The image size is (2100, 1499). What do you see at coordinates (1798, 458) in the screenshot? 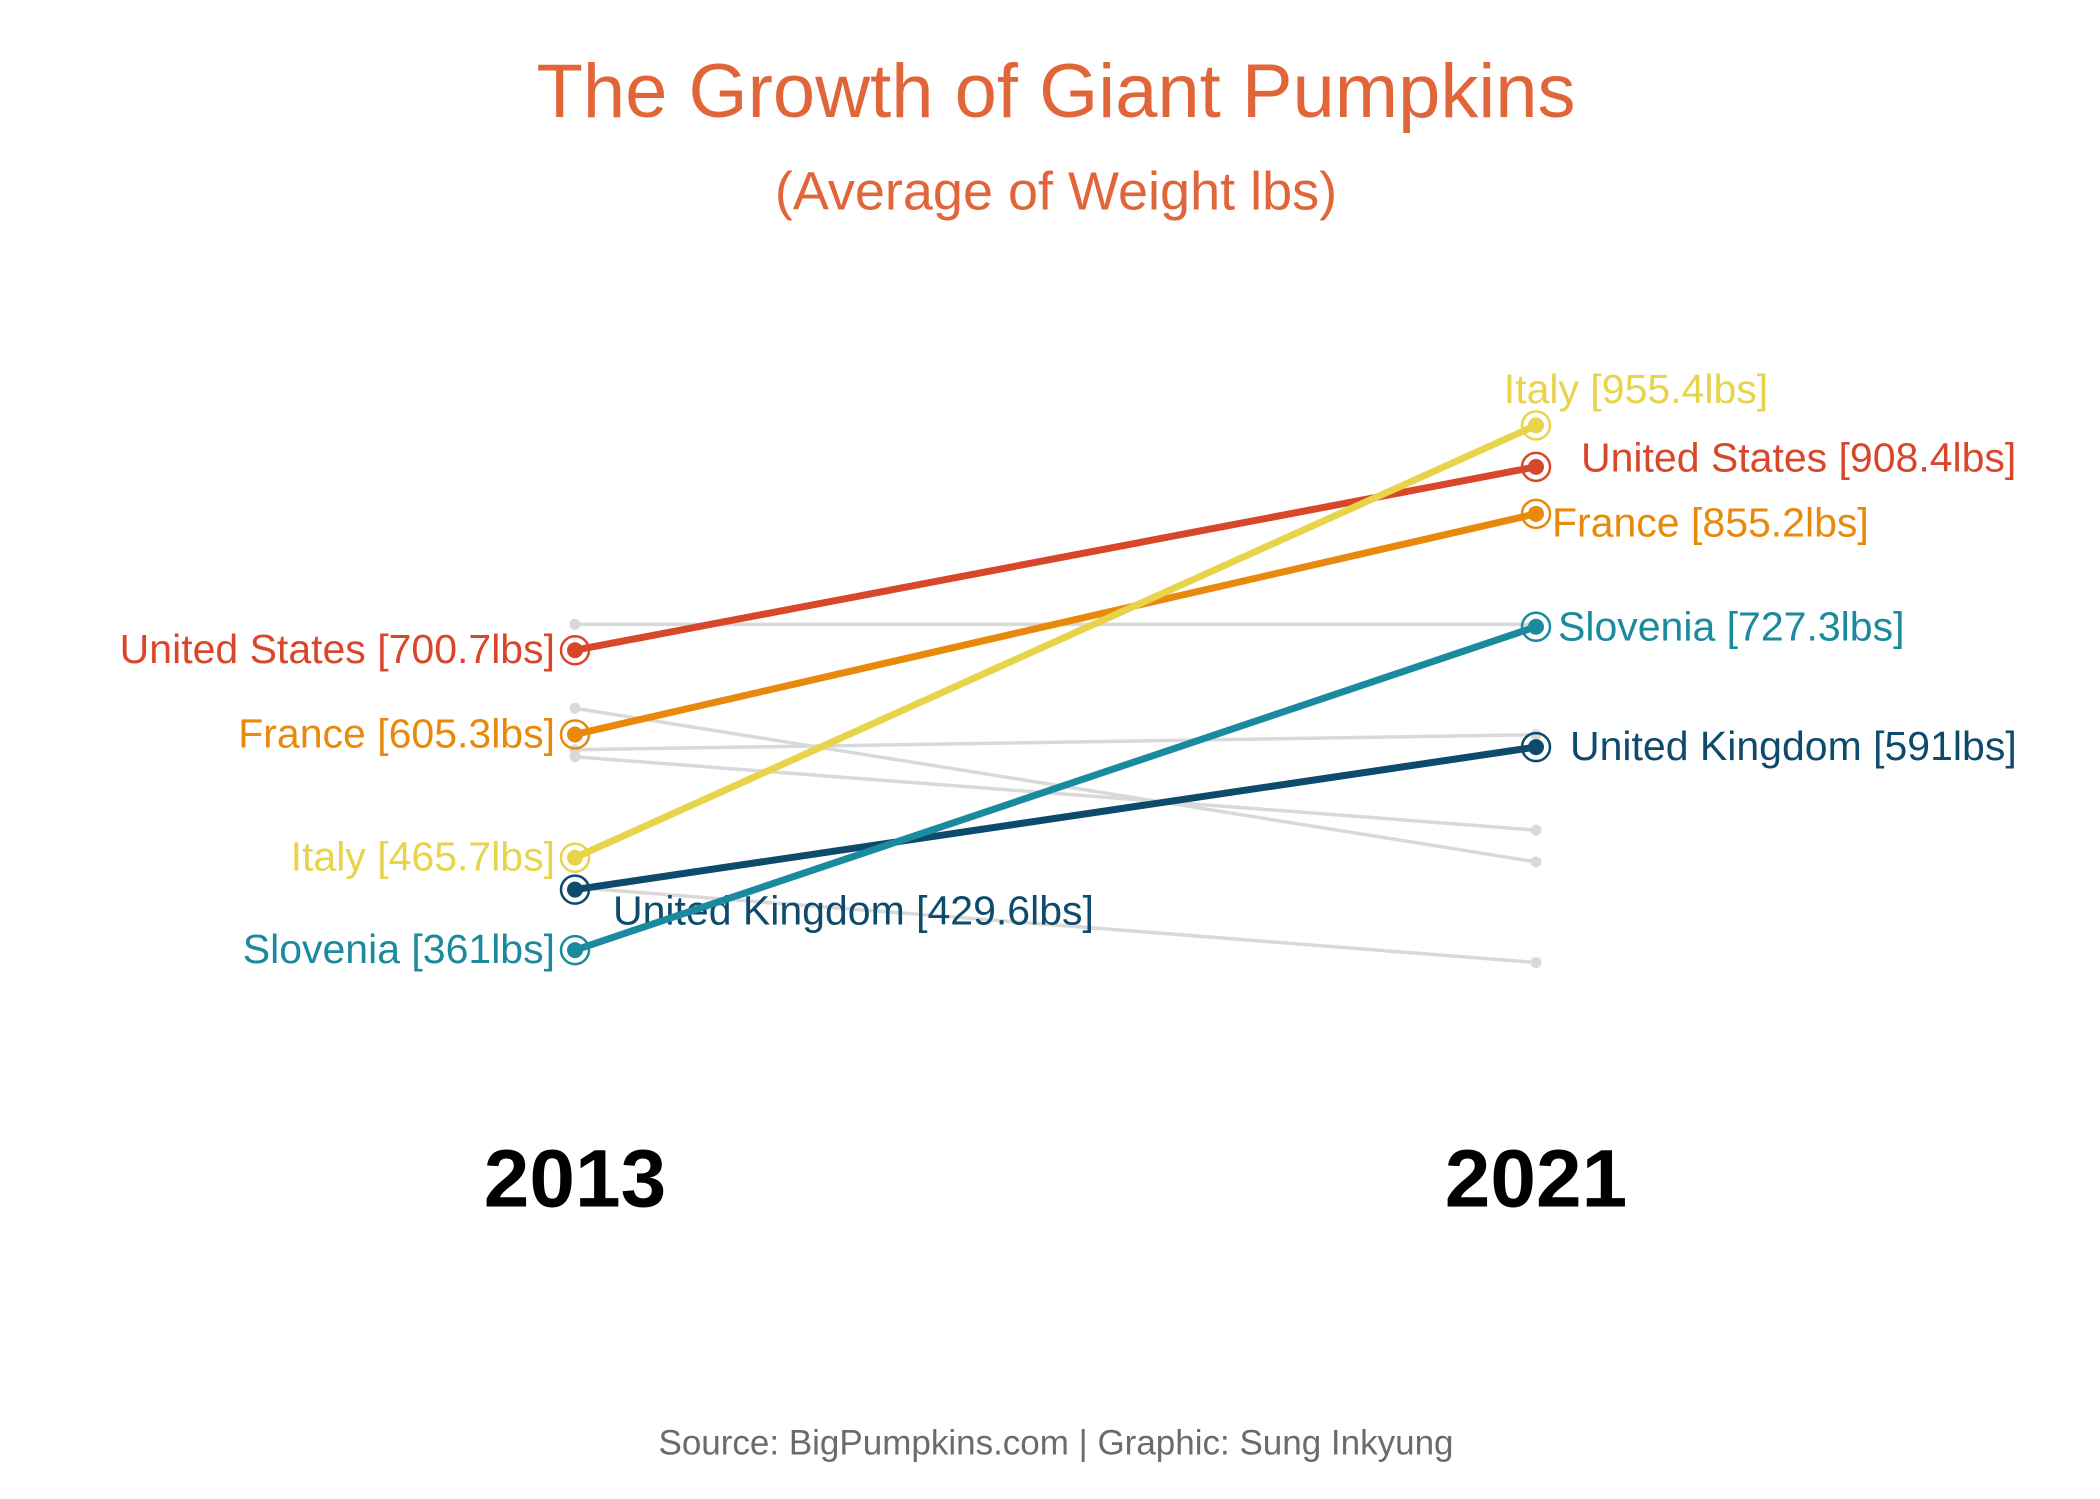
I see `value-label: United States [908.4lbs]` at bounding box center [1798, 458].